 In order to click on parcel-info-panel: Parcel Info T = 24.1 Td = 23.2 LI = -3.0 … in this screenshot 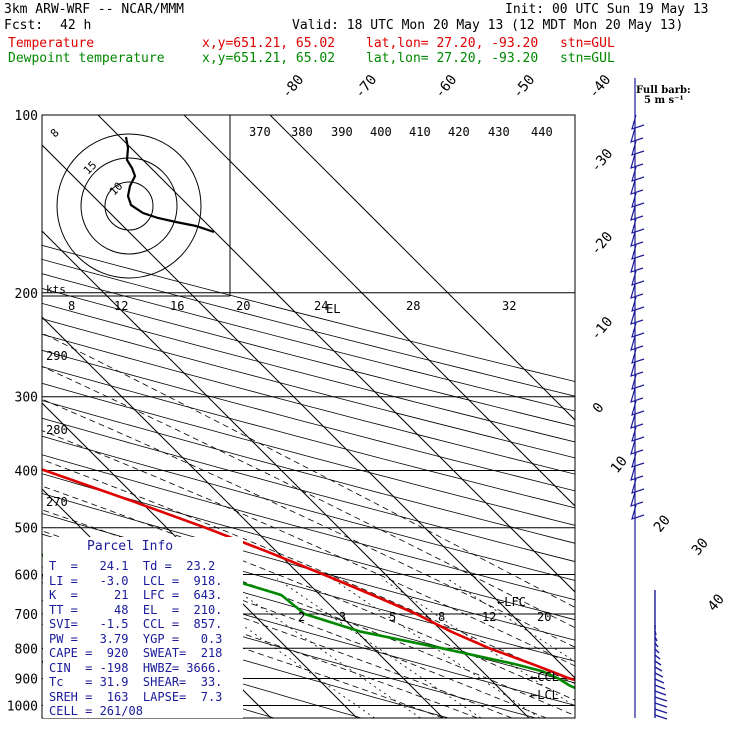, I will do `click(143, 627)`.